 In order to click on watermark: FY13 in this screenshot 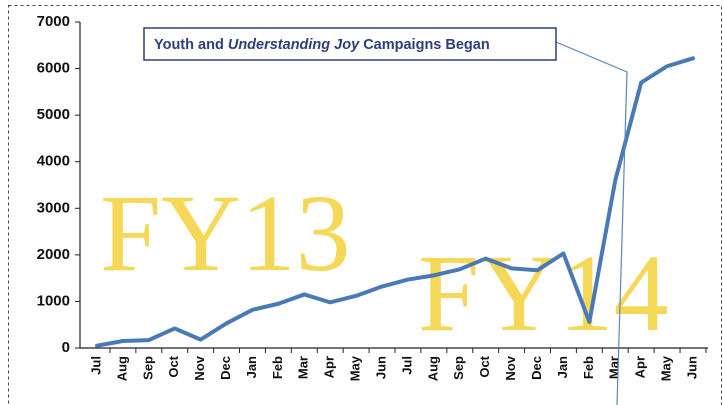, I will do `click(225, 233)`.